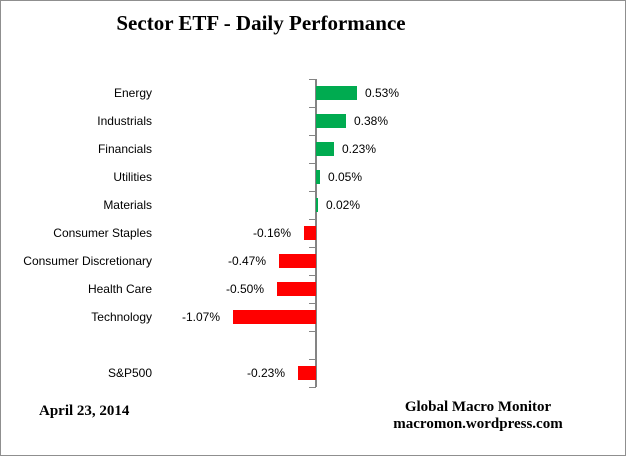 This screenshot has height=456, width=626. I want to click on category-label-consumer-discretionary: Consumer Discretionary, so click(87, 261).